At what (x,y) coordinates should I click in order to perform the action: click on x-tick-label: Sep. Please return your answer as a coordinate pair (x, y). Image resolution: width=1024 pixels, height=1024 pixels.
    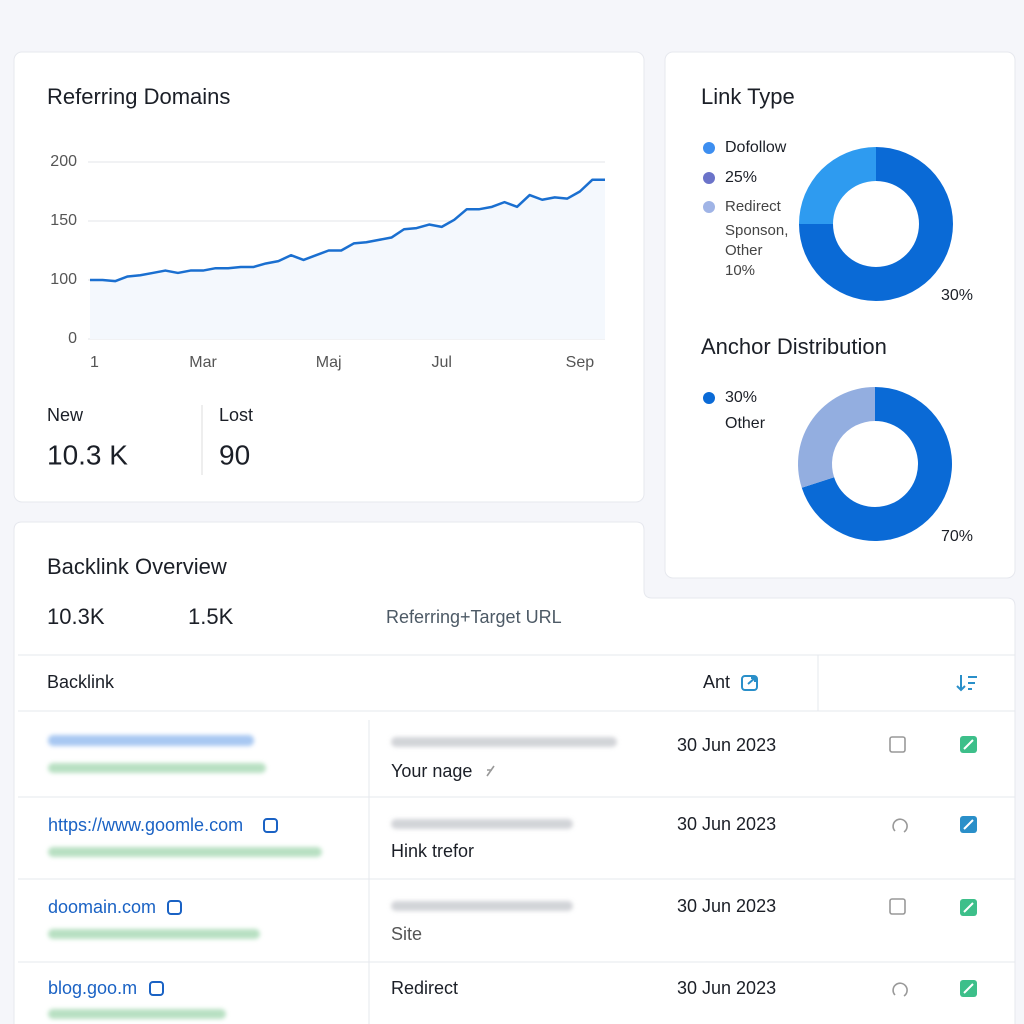
    Looking at the image, I should click on (580, 362).